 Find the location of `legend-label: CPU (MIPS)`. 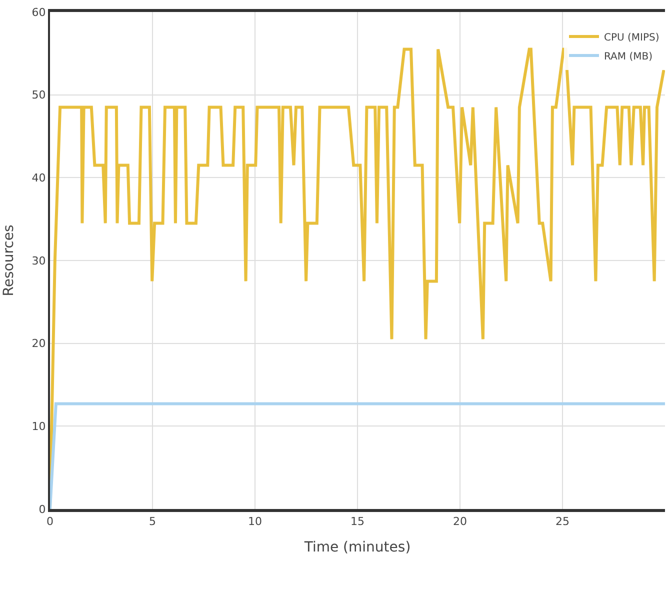

legend-label: CPU (MIPS) is located at coordinates (632, 38).